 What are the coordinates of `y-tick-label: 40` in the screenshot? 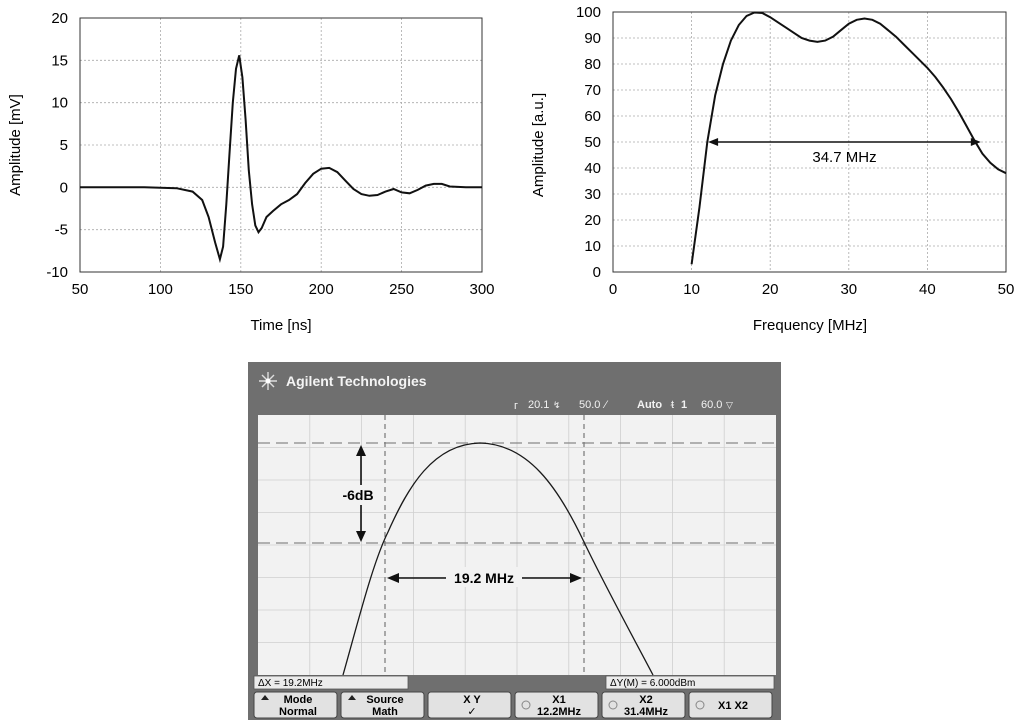 It's located at (592, 168).